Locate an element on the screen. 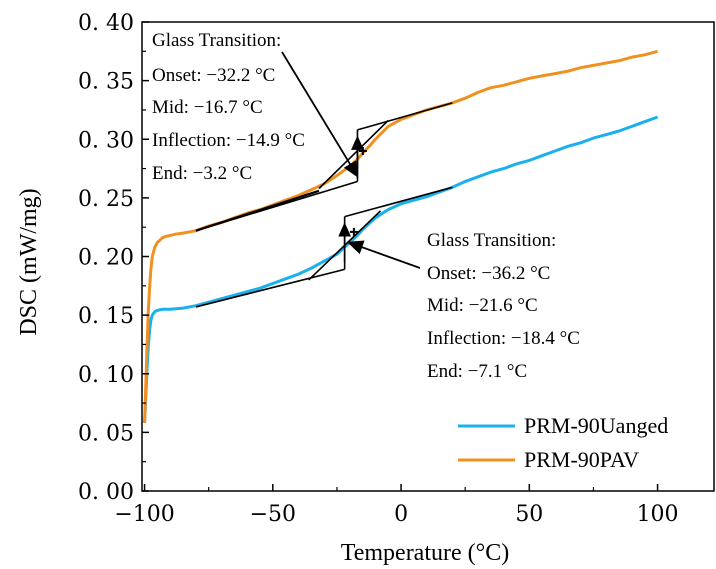  uanged-inflection-marker is located at coordinates (353, 231).